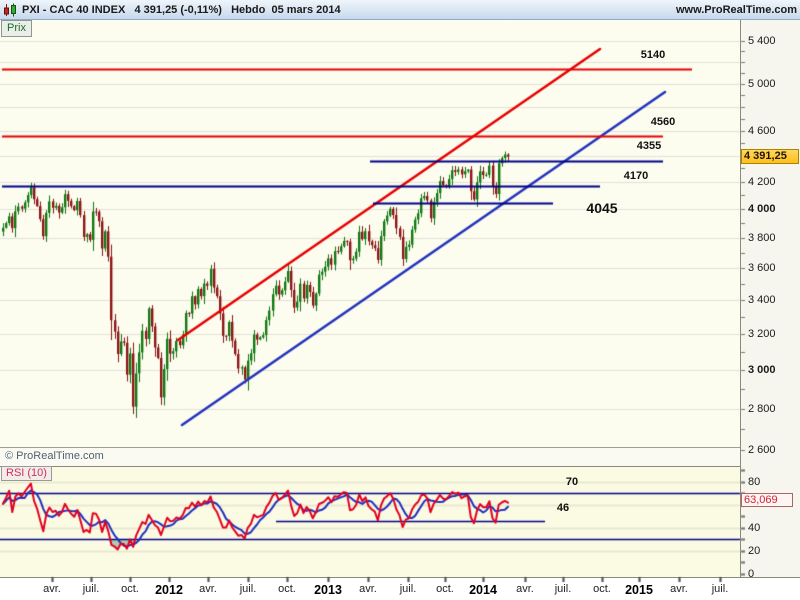 The width and height of the screenshot is (800, 600). What do you see at coordinates (483, 590) in the screenshot?
I see `date-axis-label: 2014` at bounding box center [483, 590].